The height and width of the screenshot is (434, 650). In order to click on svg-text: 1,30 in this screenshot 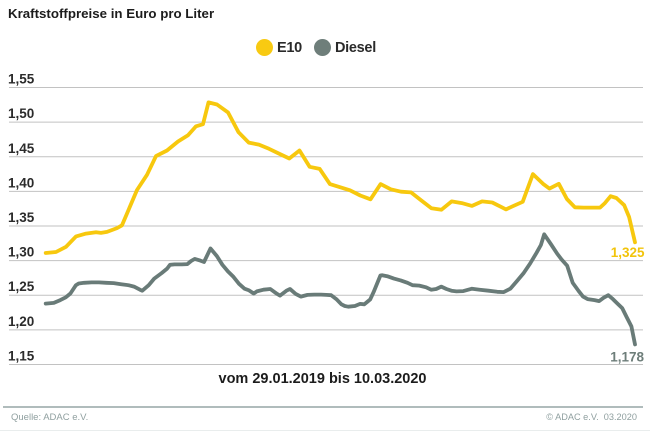, I will do `click(21, 252)`.